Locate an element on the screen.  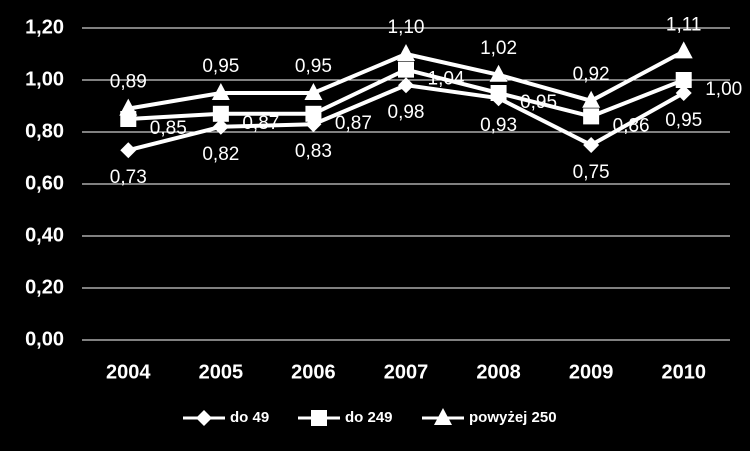
legend-label: do 49 is located at coordinates (249, 417).